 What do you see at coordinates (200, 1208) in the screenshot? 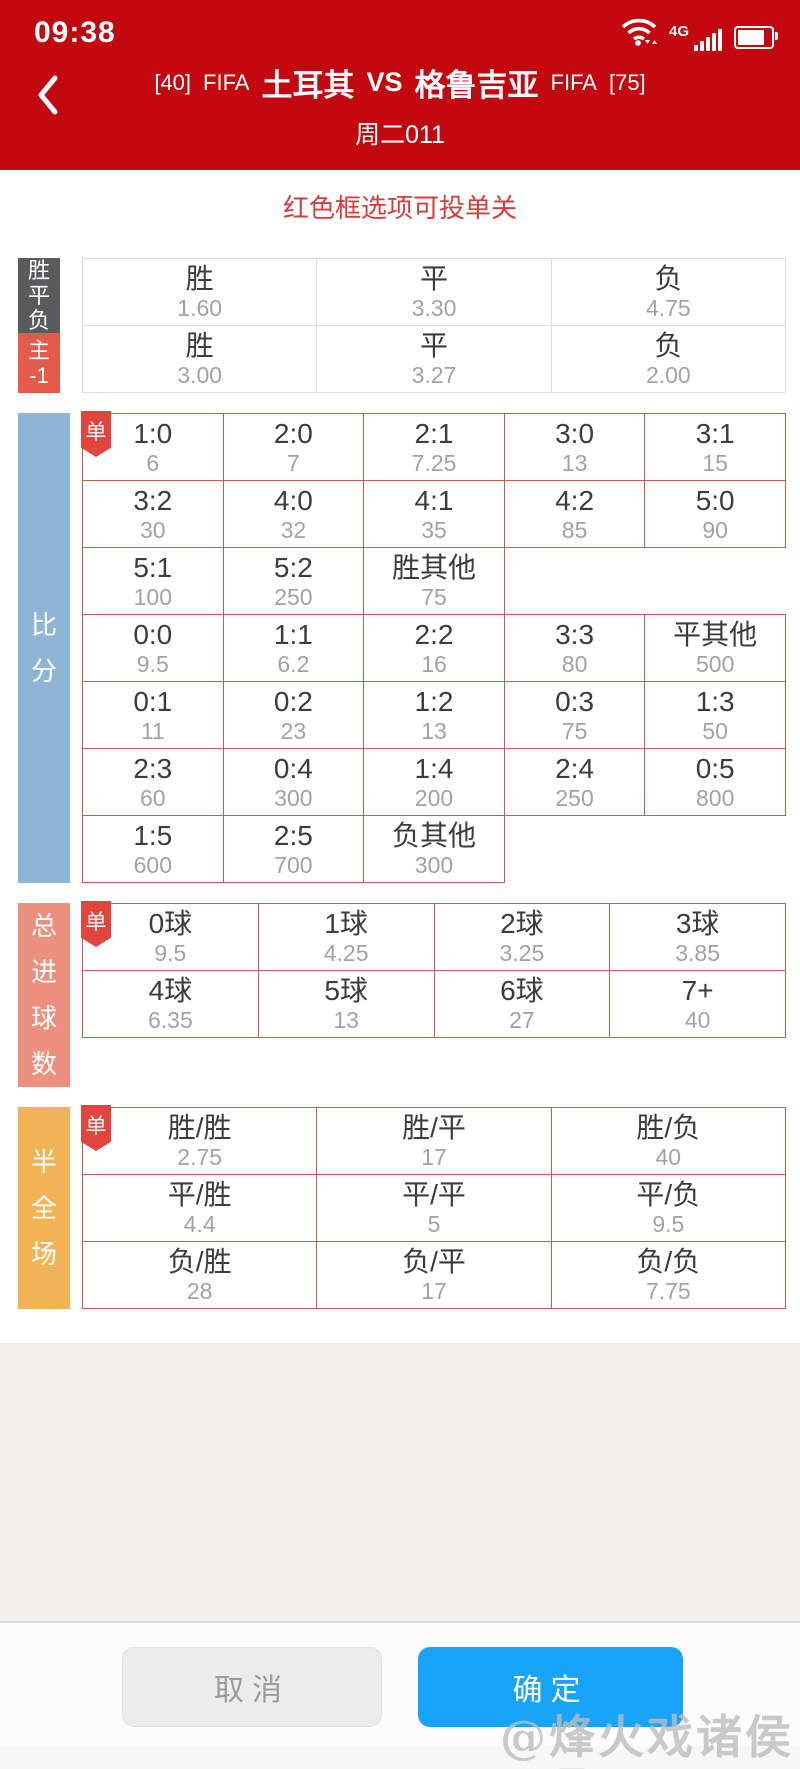
I see `bet-option-cell: 平/胜 4.4` at bounding box center [200, 1208].